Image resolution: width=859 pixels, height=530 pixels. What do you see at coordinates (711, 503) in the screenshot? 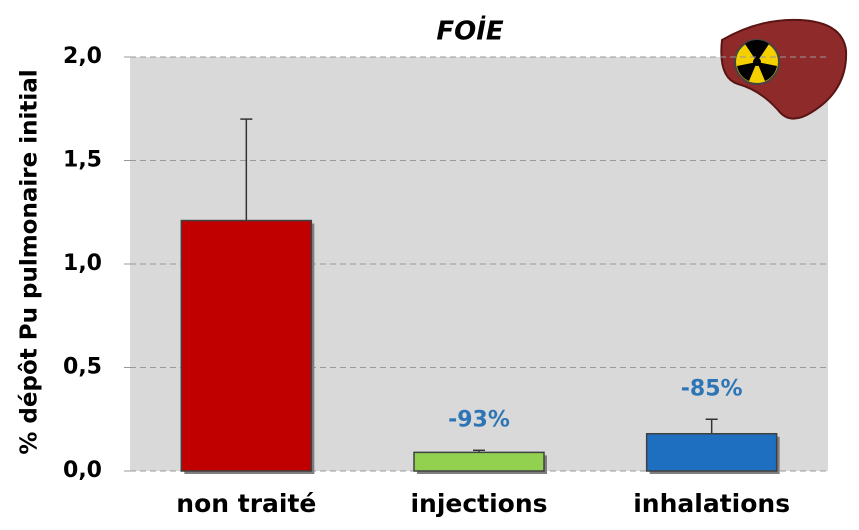
I see `x-tick-label: inhalations` at bounding box center [711, 503].